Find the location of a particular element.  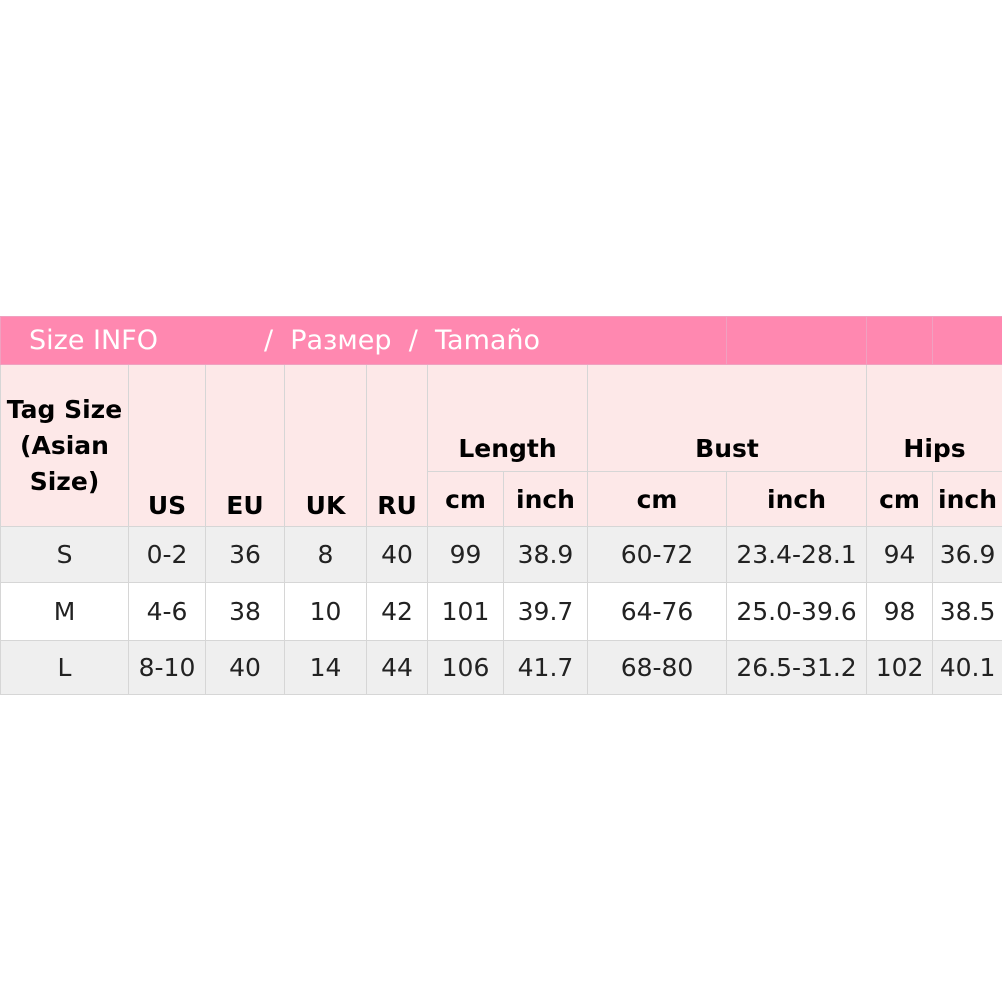

table-cell: 106 is located at coordinates (465, 667).